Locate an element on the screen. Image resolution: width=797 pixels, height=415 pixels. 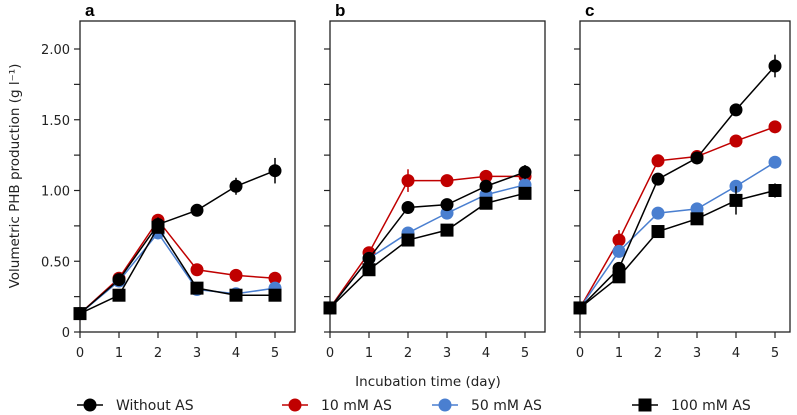
y-tick-label: 0 is located at coordinates (66, 333).